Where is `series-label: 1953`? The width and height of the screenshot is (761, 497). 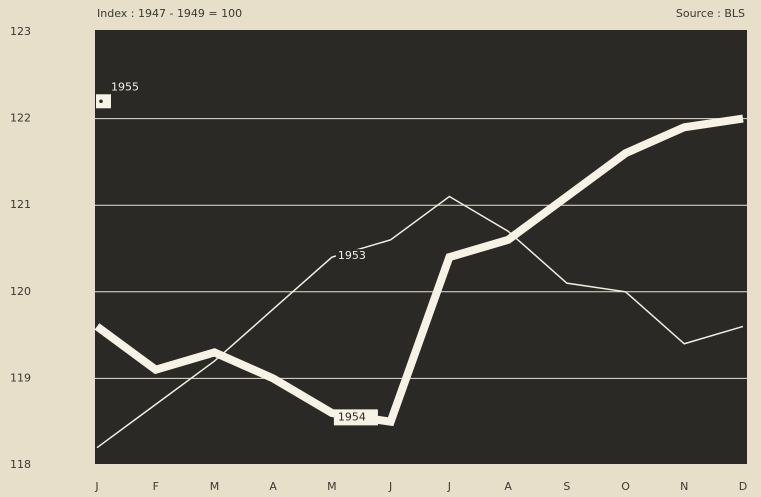
series-label: 1953 is located at coordinates (352, 255).